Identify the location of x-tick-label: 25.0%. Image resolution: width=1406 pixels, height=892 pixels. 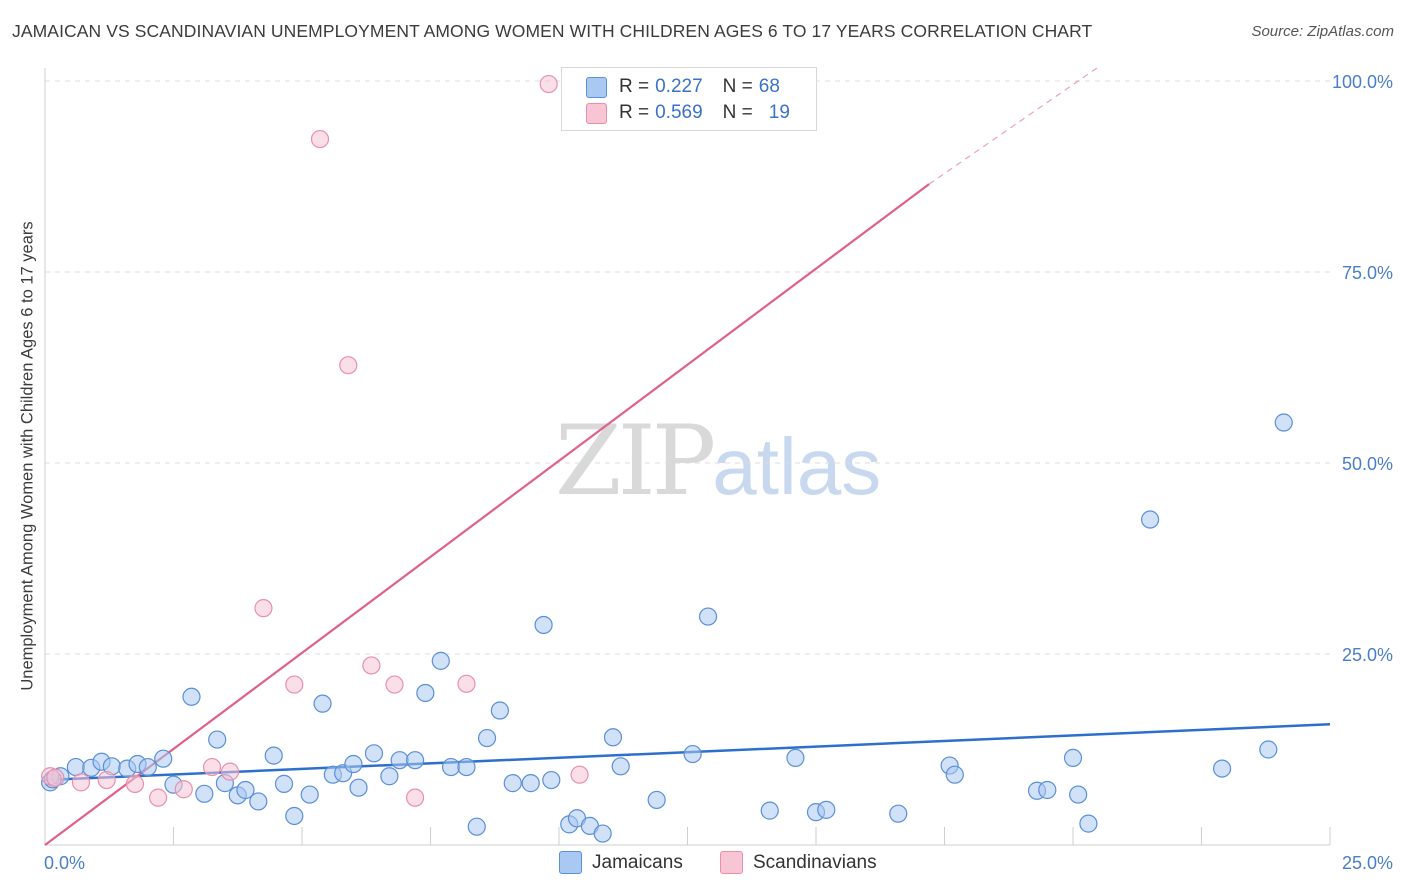
(1367, 863).